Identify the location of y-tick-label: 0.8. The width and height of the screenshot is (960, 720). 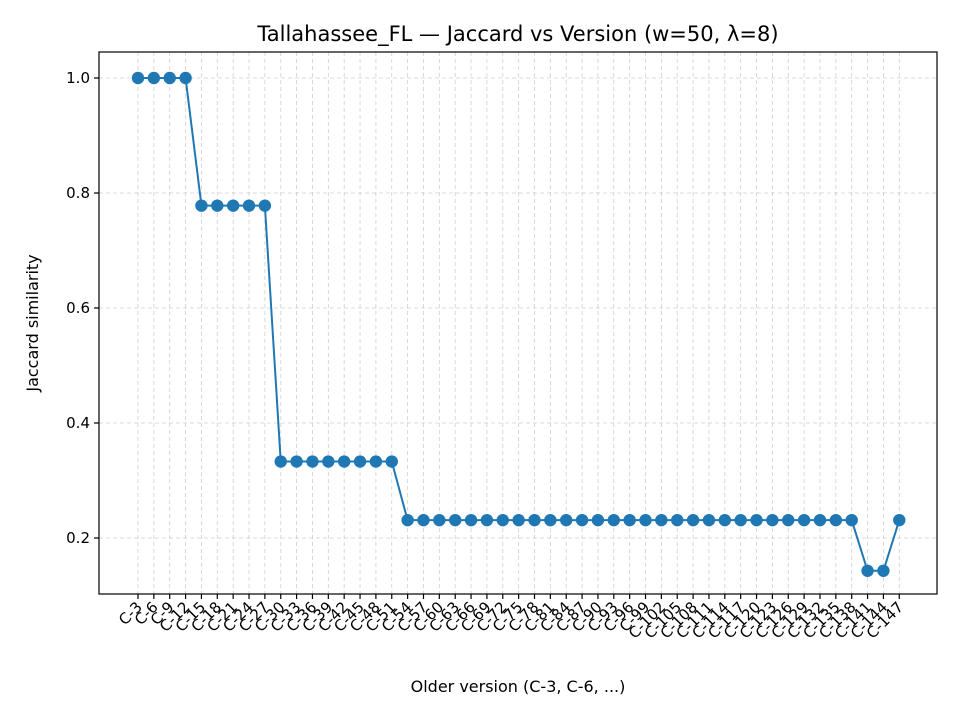
(78, 193).